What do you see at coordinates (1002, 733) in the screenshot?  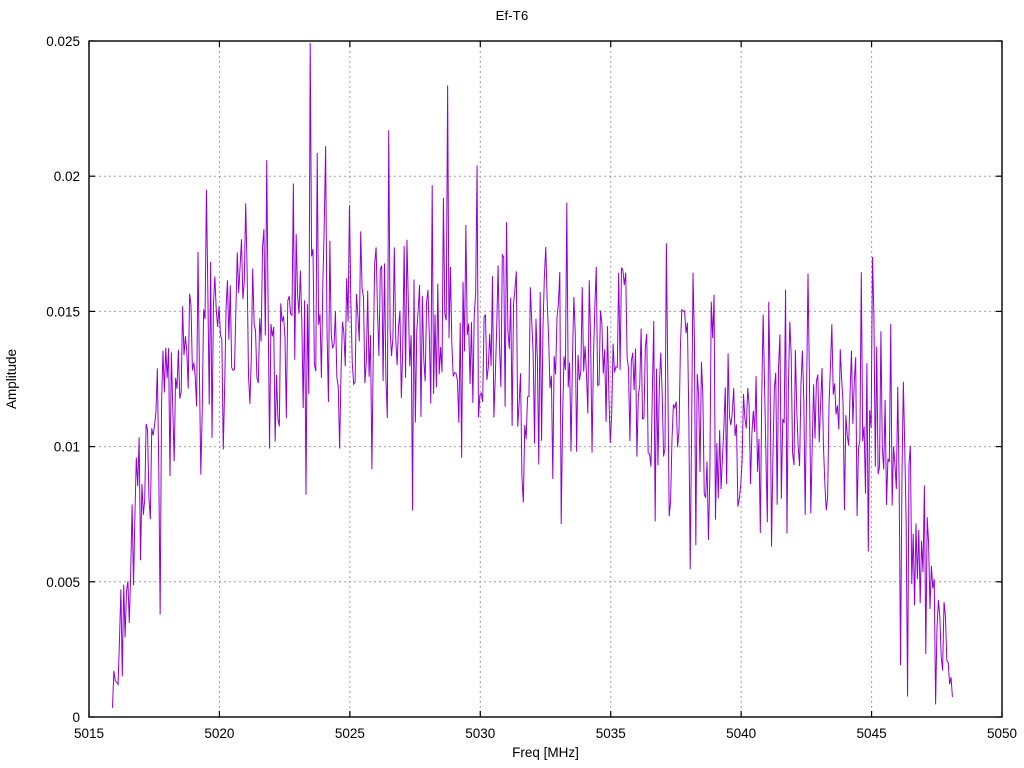 I see `x-tick-label: 5050` at bounding box center [1002, 733].